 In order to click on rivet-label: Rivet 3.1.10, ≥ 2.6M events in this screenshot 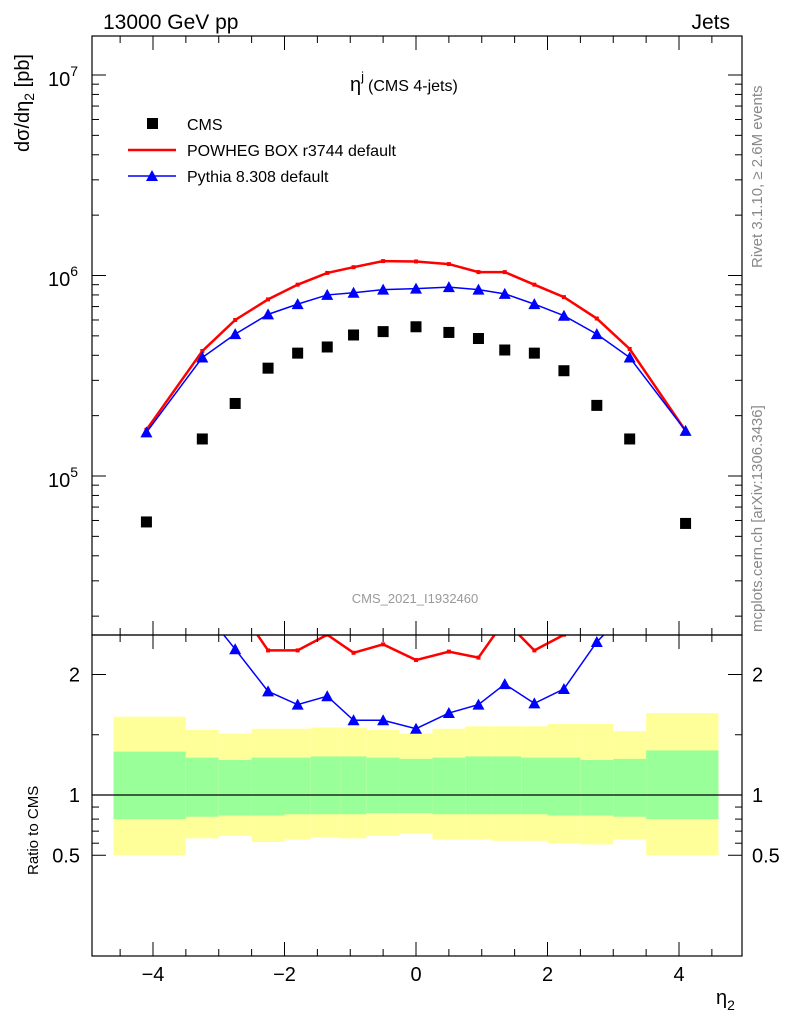, I will do `click(757, 177)`.